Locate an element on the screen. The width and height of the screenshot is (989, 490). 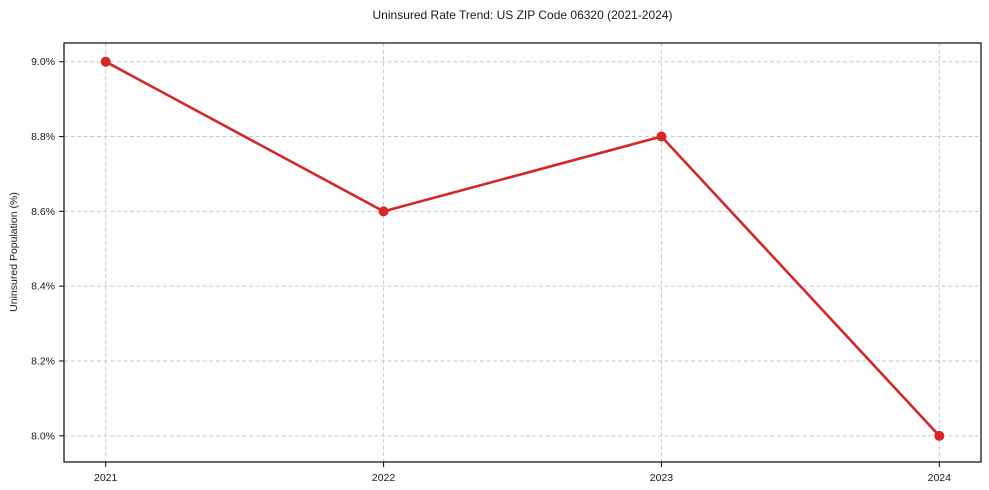
x-tick-label: 2021 is located at coordinates (106, 478).